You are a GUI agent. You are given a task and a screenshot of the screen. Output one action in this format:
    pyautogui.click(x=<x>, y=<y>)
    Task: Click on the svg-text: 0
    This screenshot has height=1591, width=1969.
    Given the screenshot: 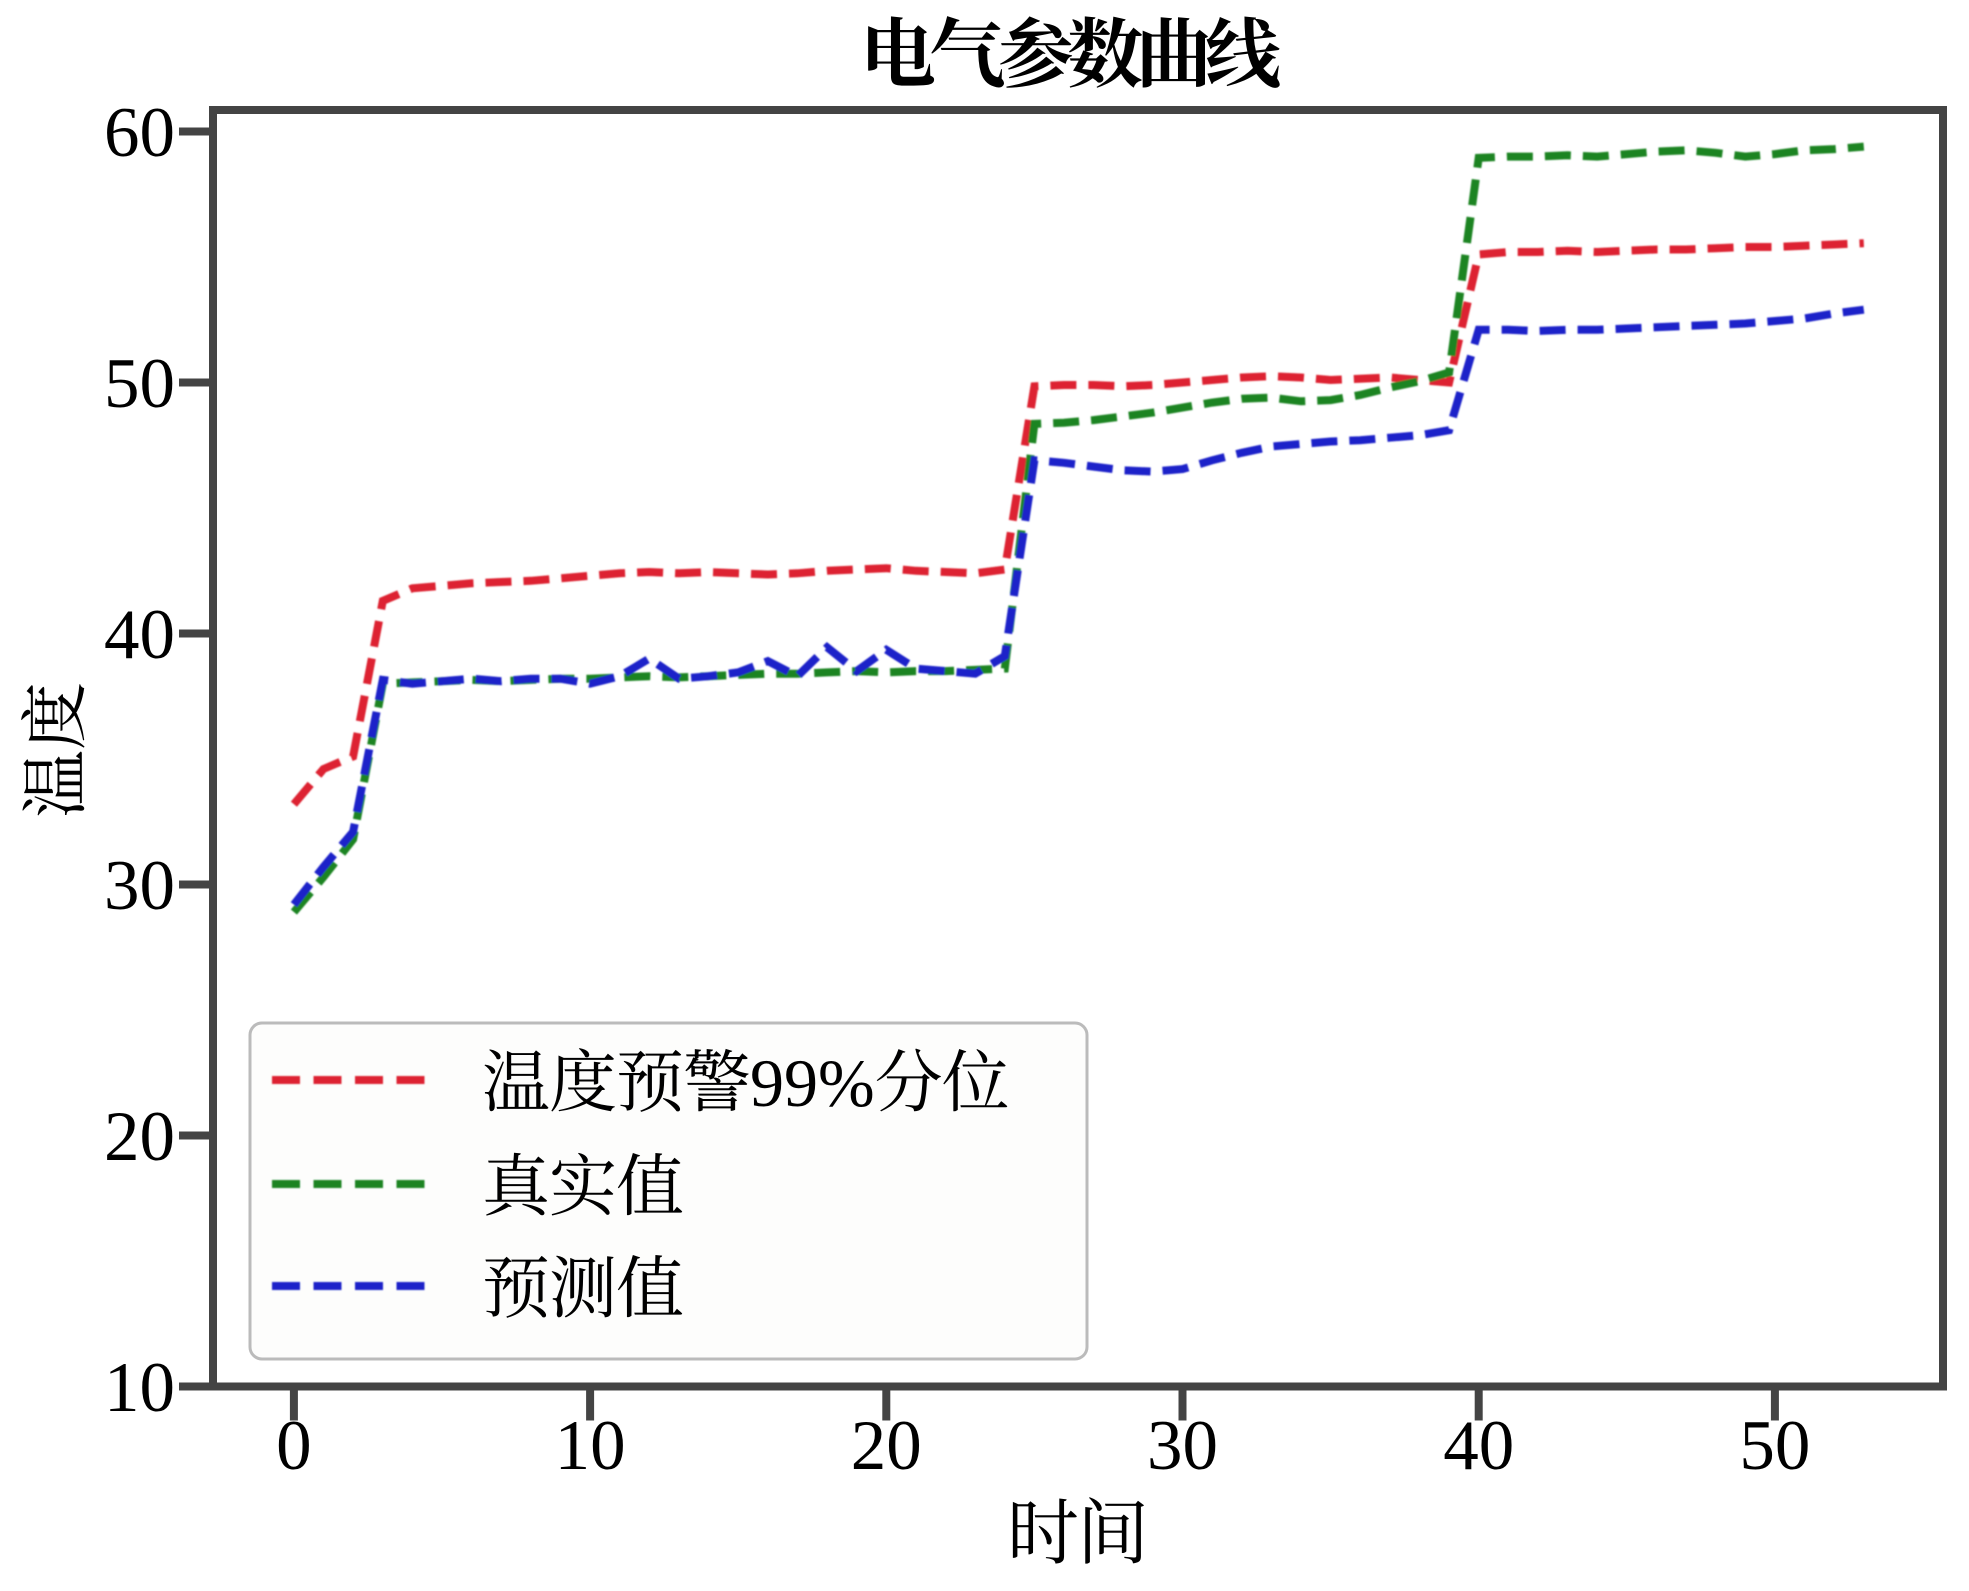 What is the action you would take?
    pyautogui.click(x=294, y=1446)
    